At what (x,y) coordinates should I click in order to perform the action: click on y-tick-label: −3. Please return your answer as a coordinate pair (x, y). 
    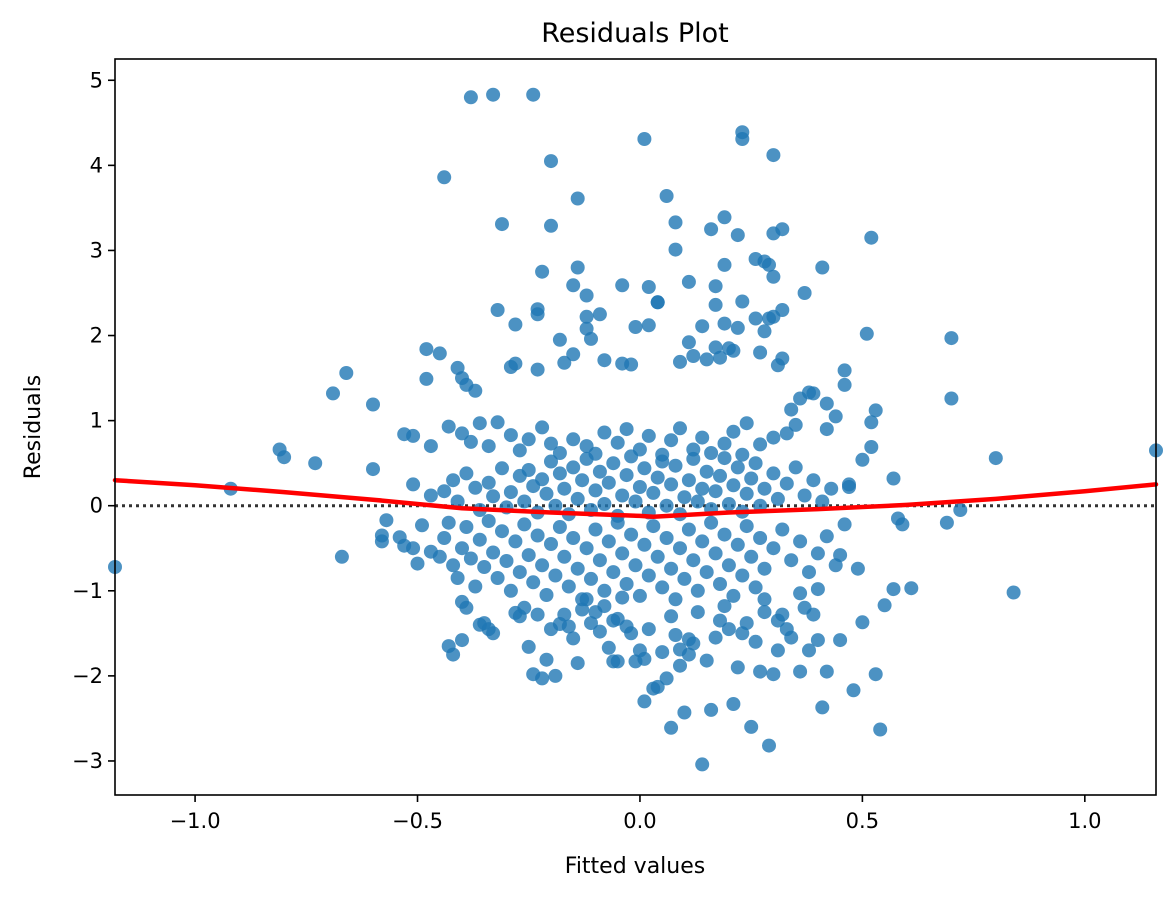
    Looking at the image, I should click on (87, 761).